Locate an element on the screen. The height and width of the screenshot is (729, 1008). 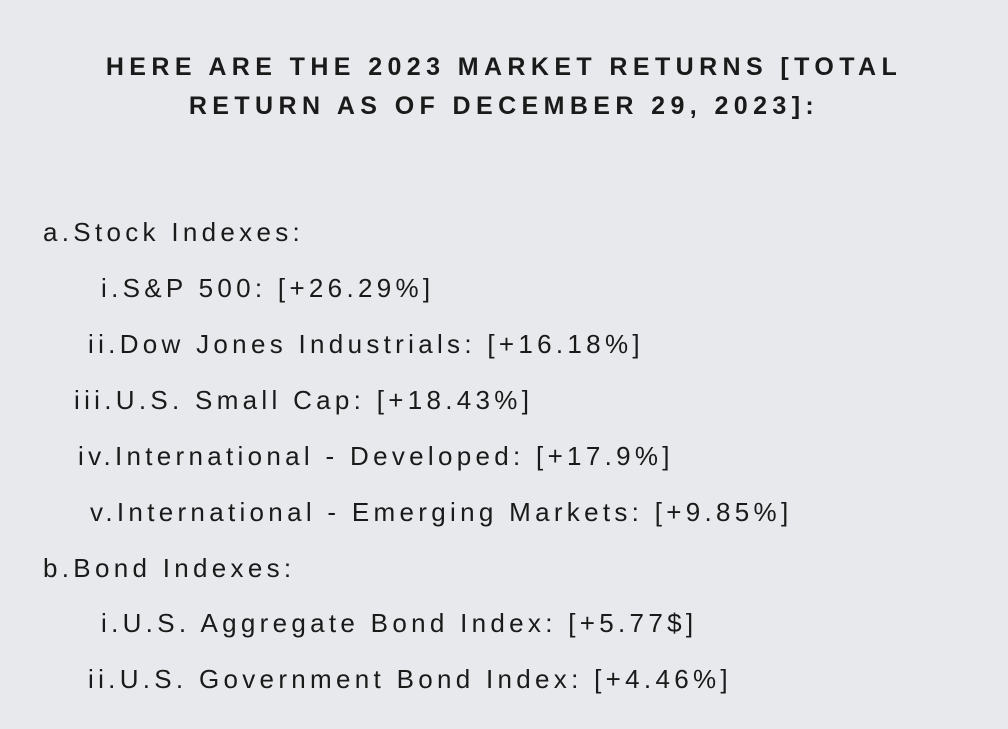
item-text: U.S. Government Bond Index: [+4.46%] is located at coordinates (425, 679).